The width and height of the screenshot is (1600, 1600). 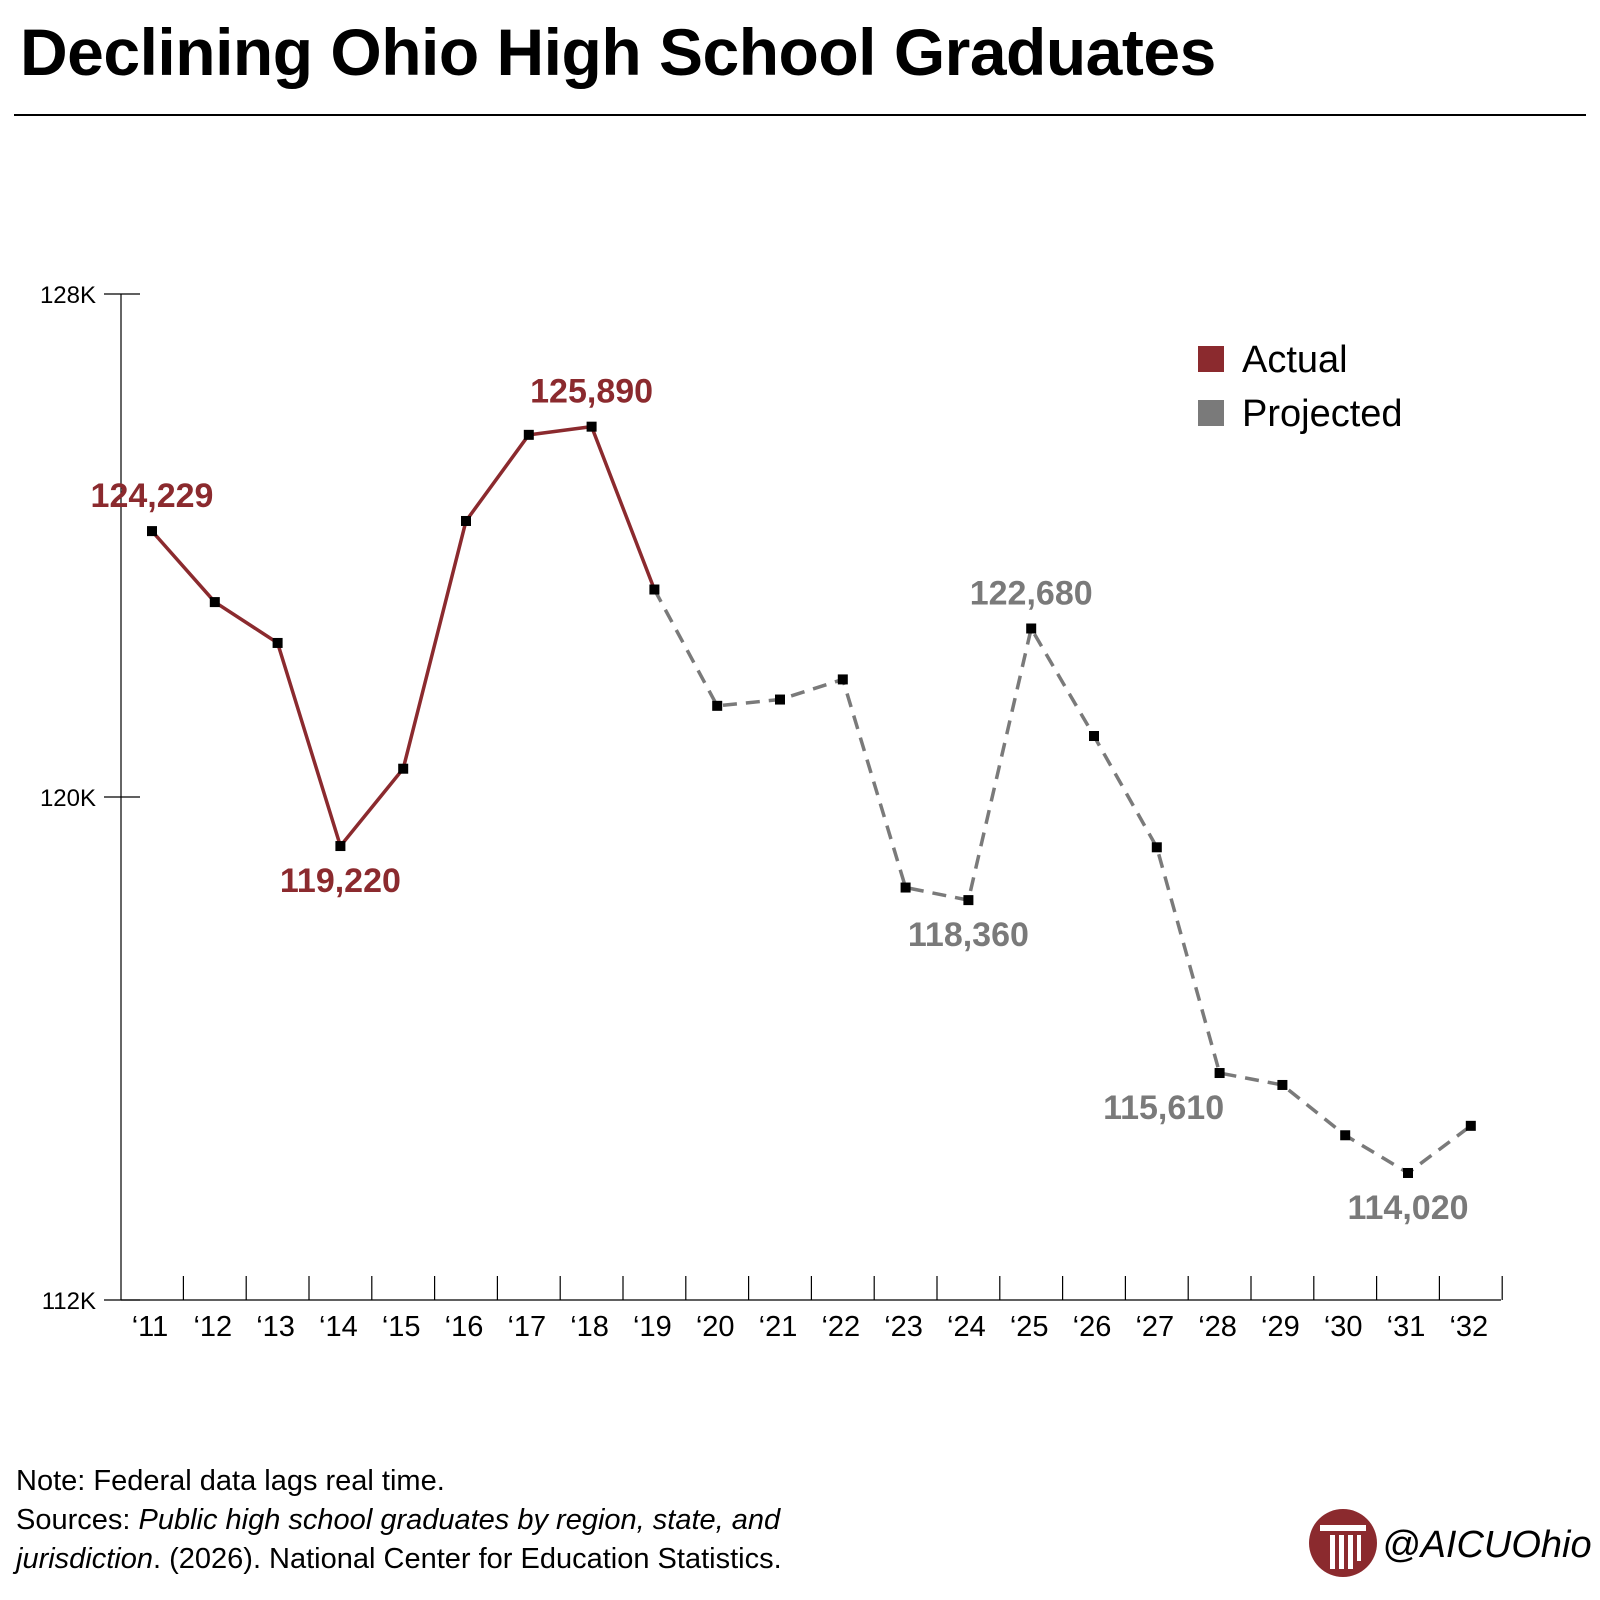 What do you see at coordinates (1154, 1327) in the screenshot?
I see `x-tick-label: ‘27` at bounding box center [1154, 1327].